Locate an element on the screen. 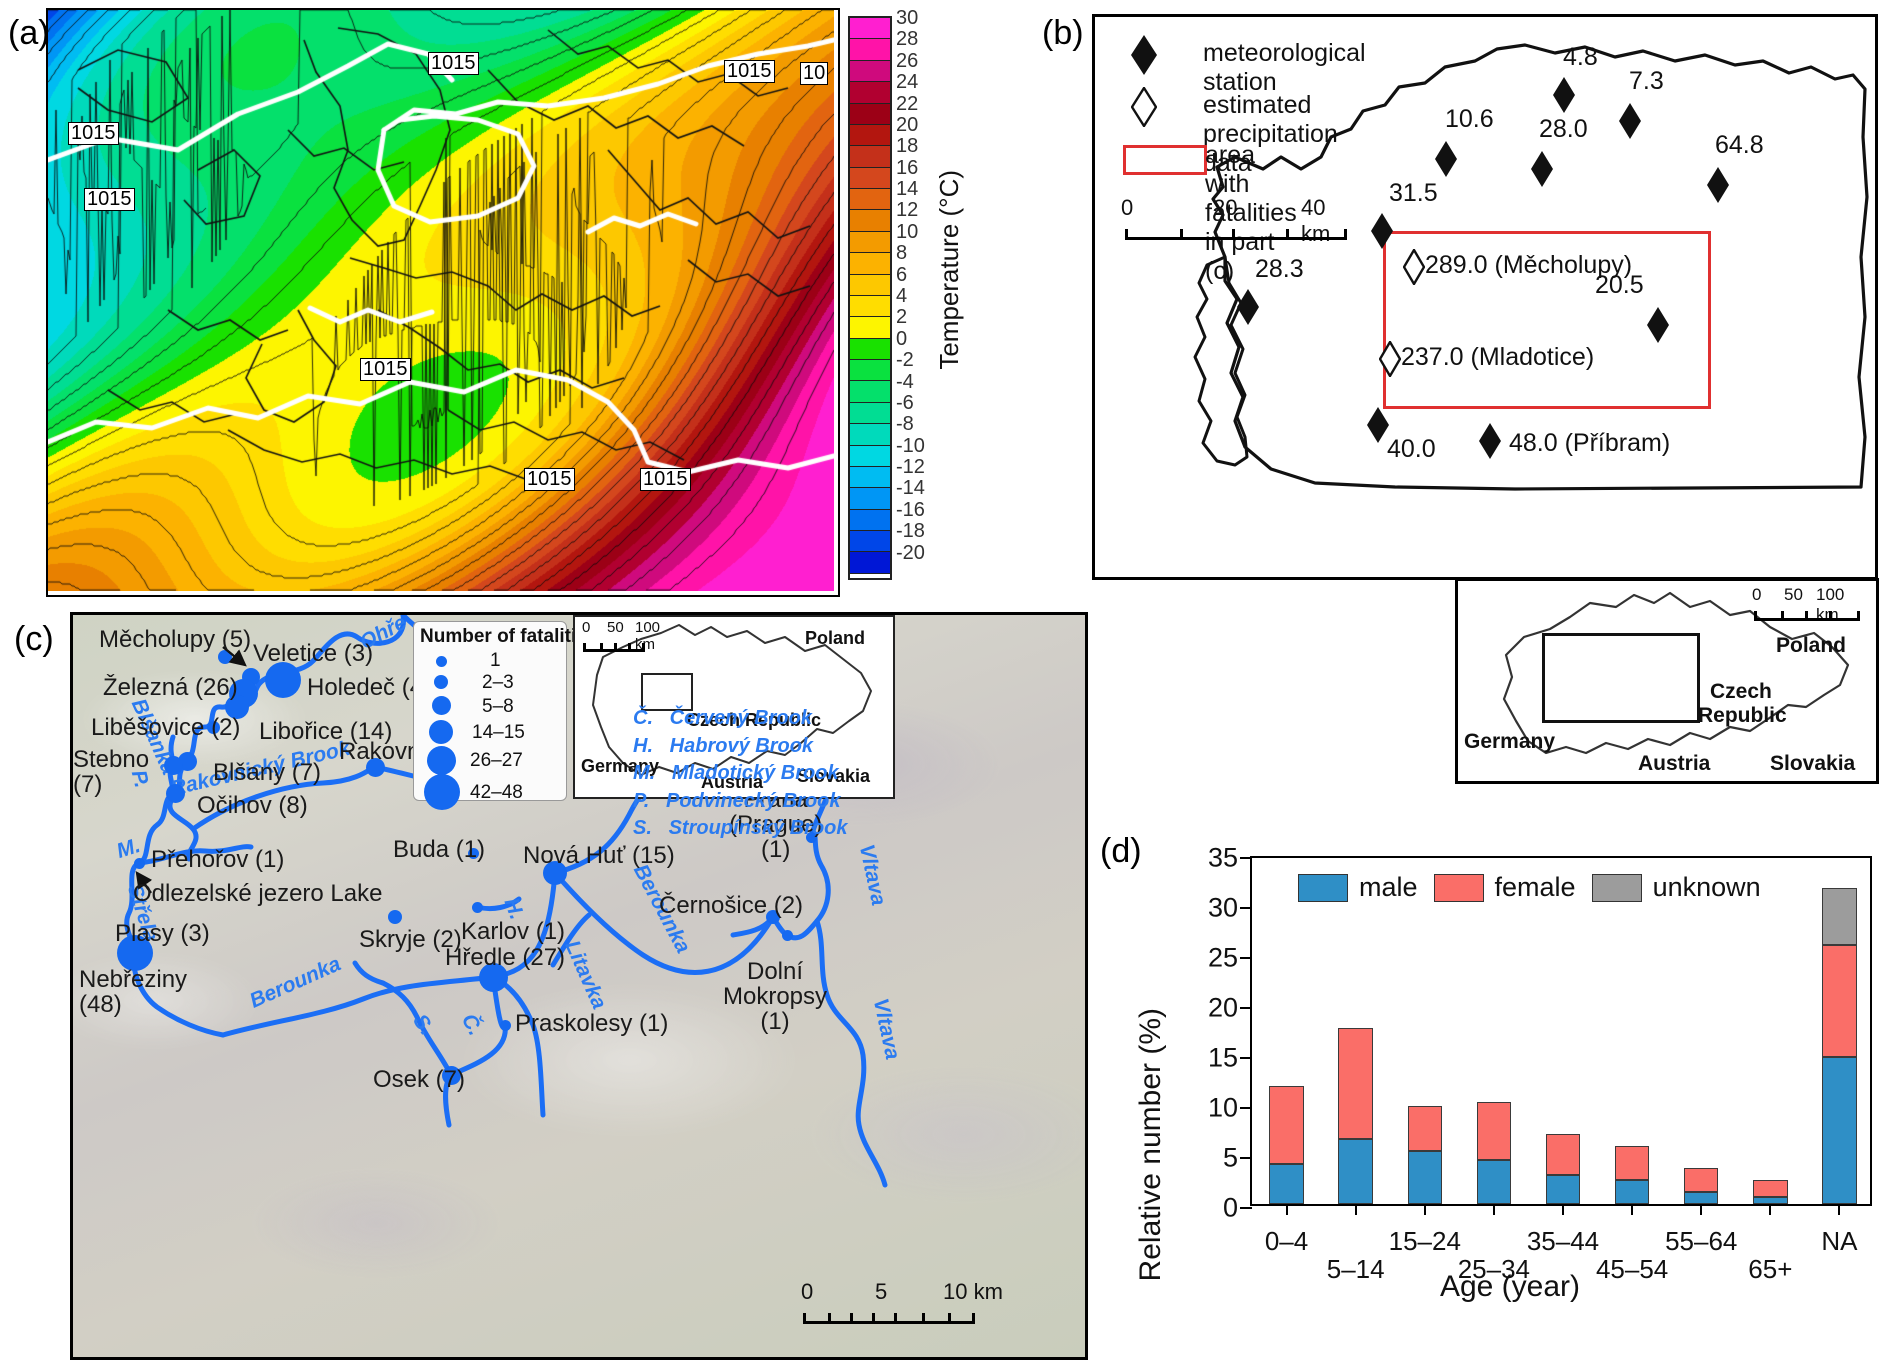 The height and width of the screenshot is (1366, 1892). colorbar-tick-label: 26 is located at coordinates (907, 60).